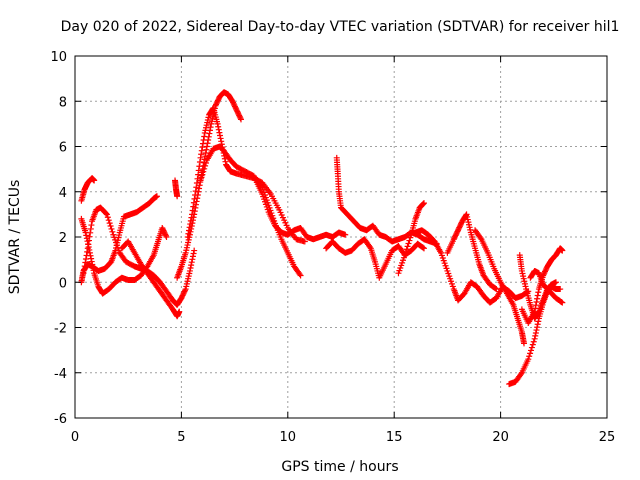  What do you see at coordinates (15, 237) in the screenshot?
I see `y-axis-label: SDTVAR / TECUs` at bounding box center [15, 237].